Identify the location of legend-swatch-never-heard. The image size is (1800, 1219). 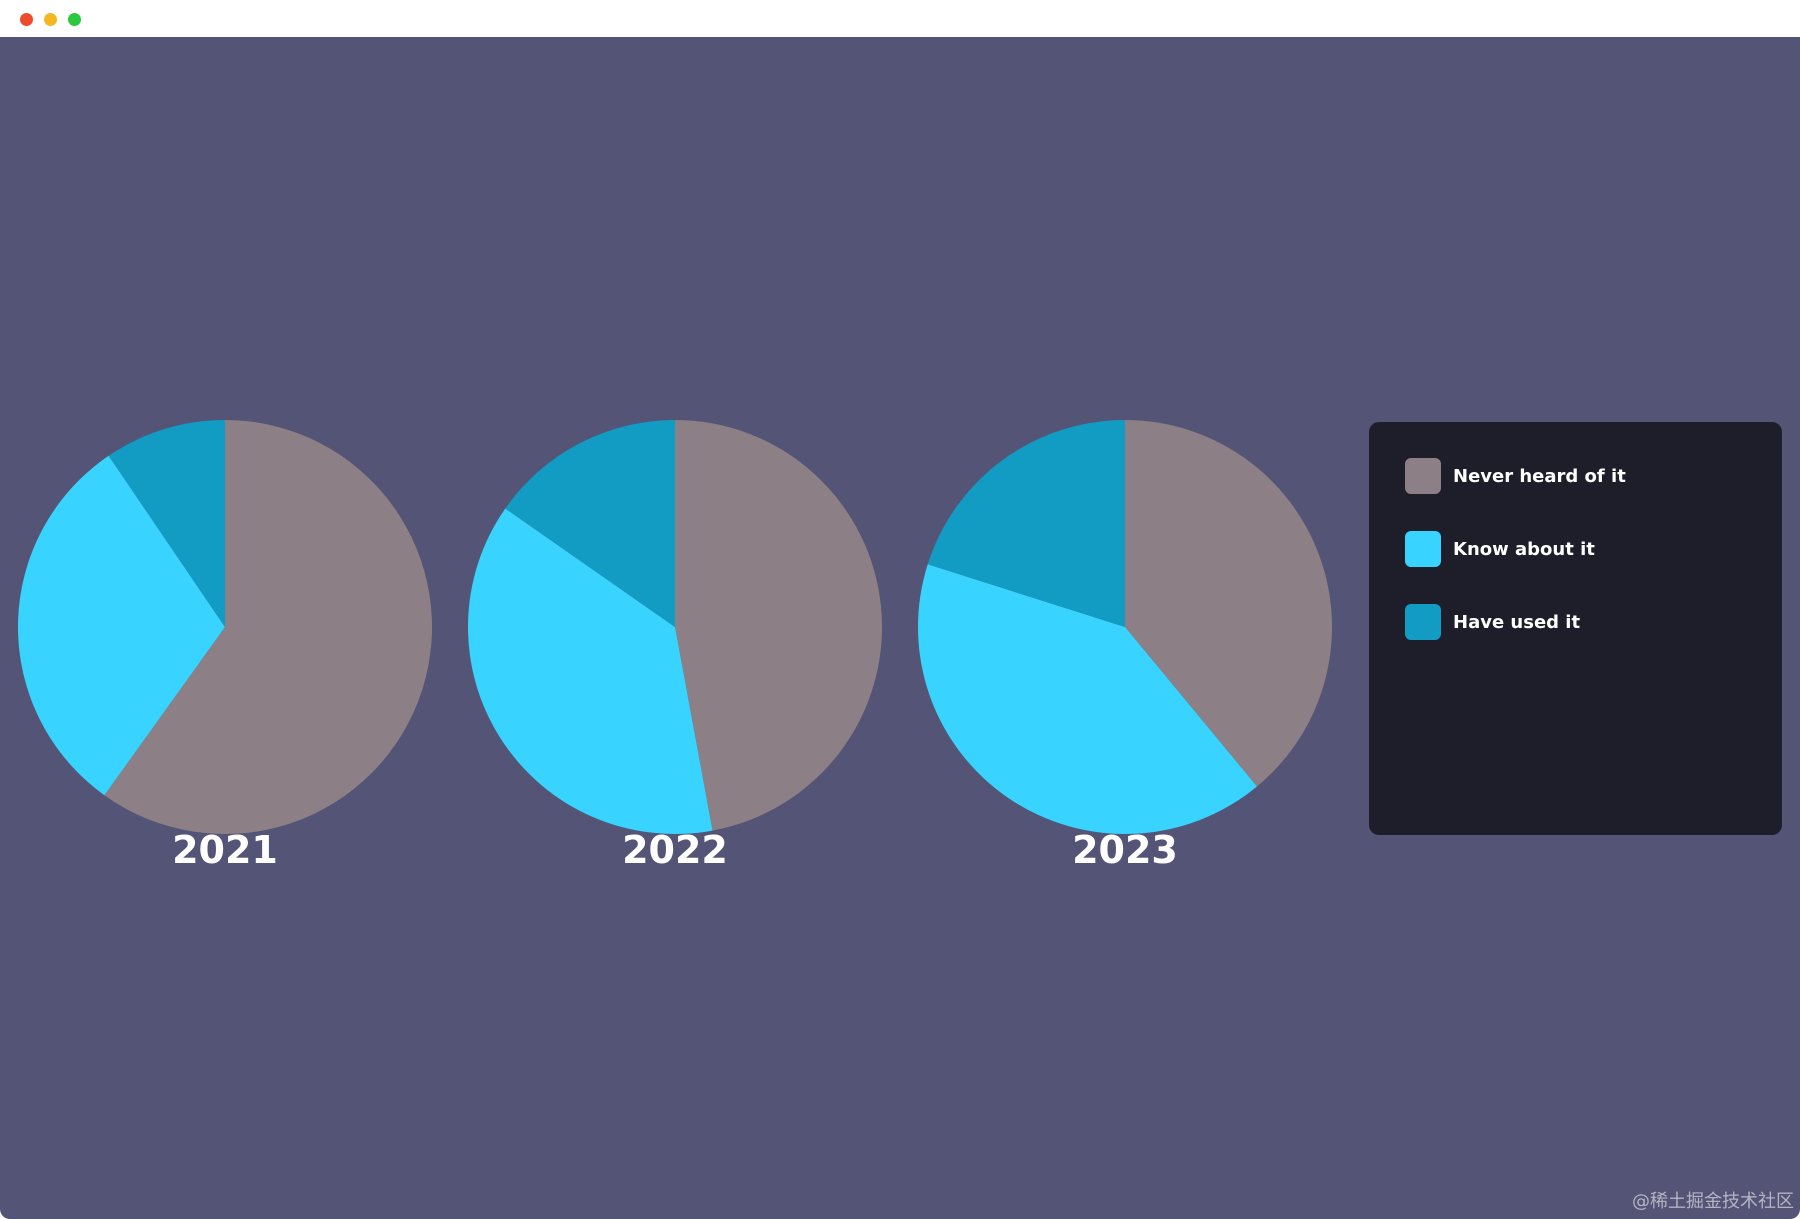
(1423, 476).